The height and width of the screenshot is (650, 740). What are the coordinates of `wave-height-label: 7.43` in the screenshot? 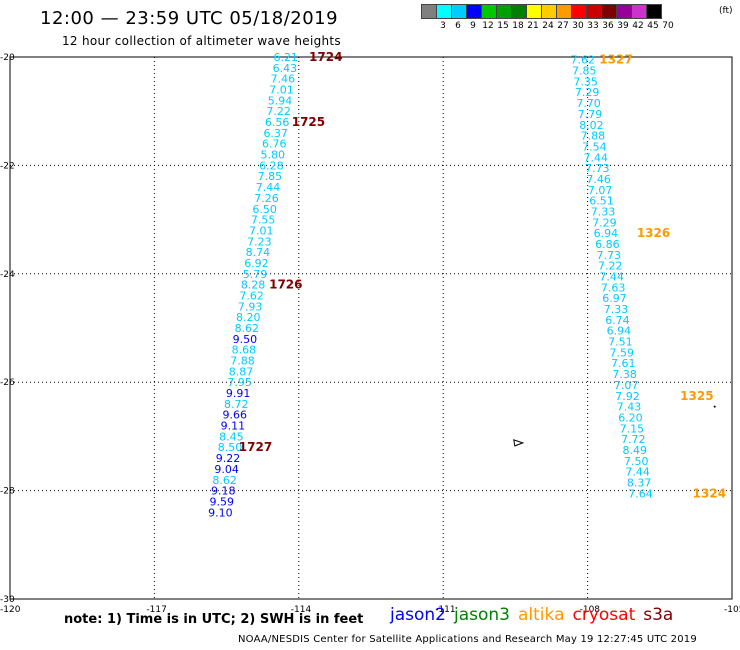 It's located at (629, 407).